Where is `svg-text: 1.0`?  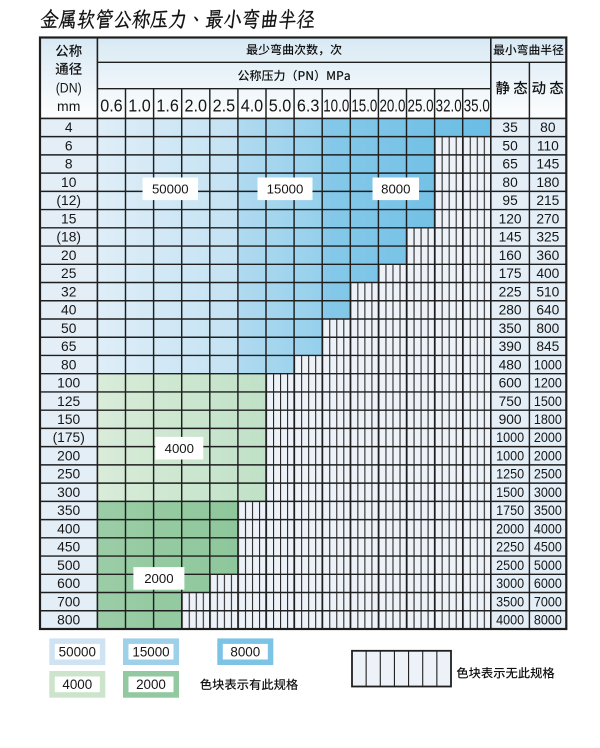 svg-text: 1.0 is located at coordinates (139, 105).